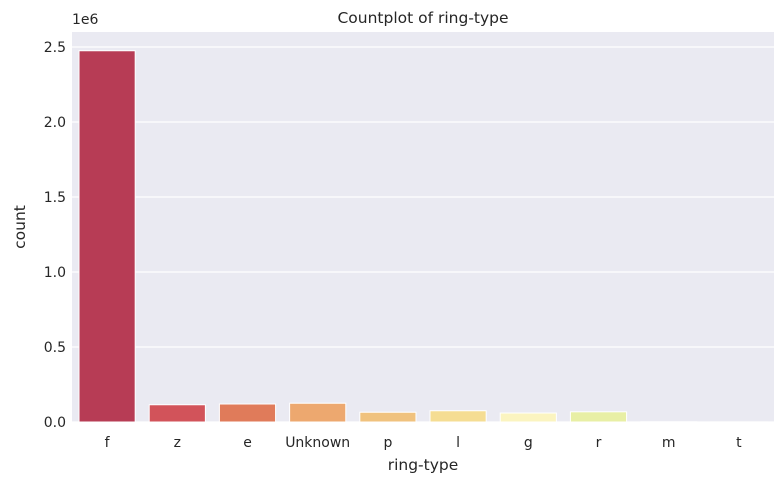 Image resolution: width=784 pixels, height=484 pixels. What do you see at coordinates (55, 348) in the screenshot?
I see `y-tick-label: 0.5` at bounding box center [55, 348].